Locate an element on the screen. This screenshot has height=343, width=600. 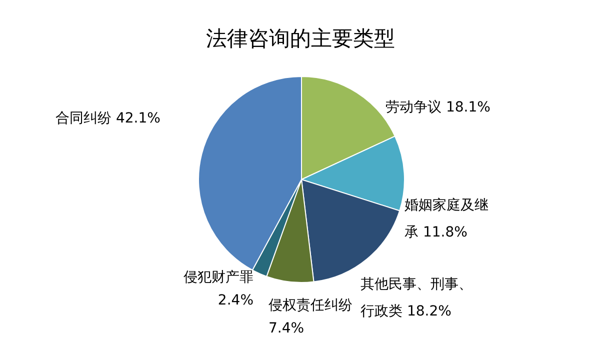
slice-label: 合同纠纷 42.1% is located at coordinates (108, 118).